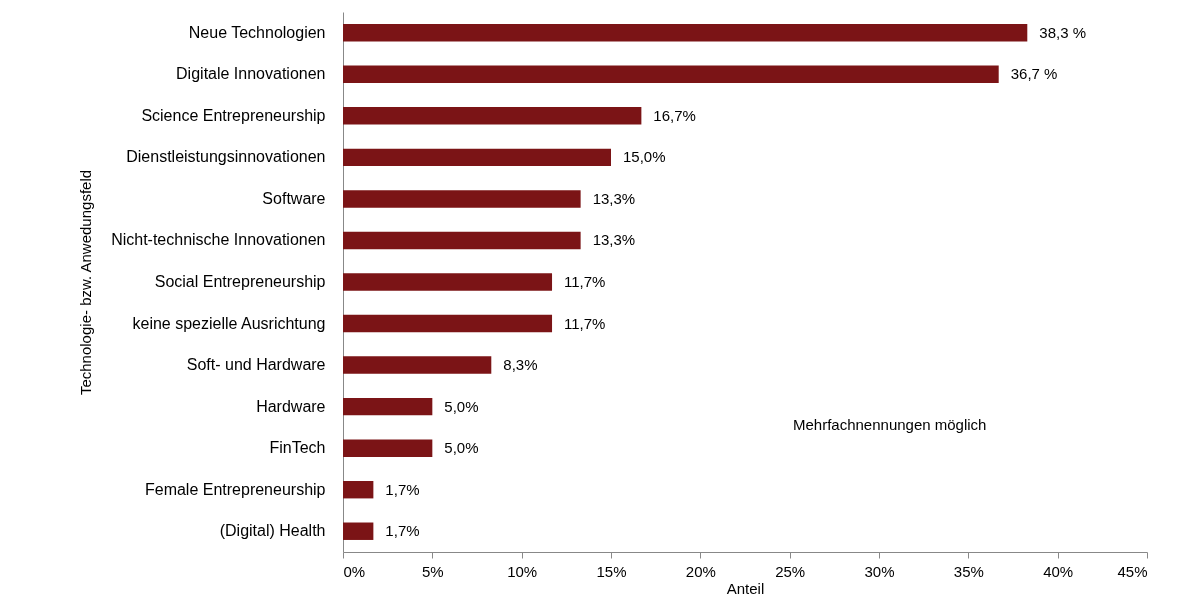 The image size is (1179, 612). I want to click on y-tick-label: Neue Technologien, so click(257, 32).